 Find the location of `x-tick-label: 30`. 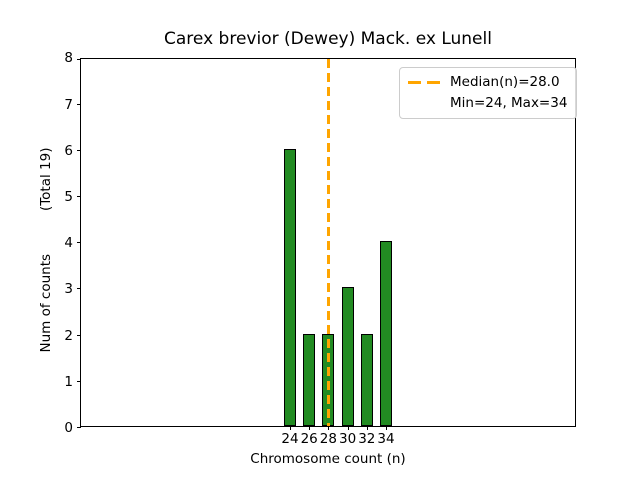

x-tick-label: 30 is located at coordinates (348, 439).